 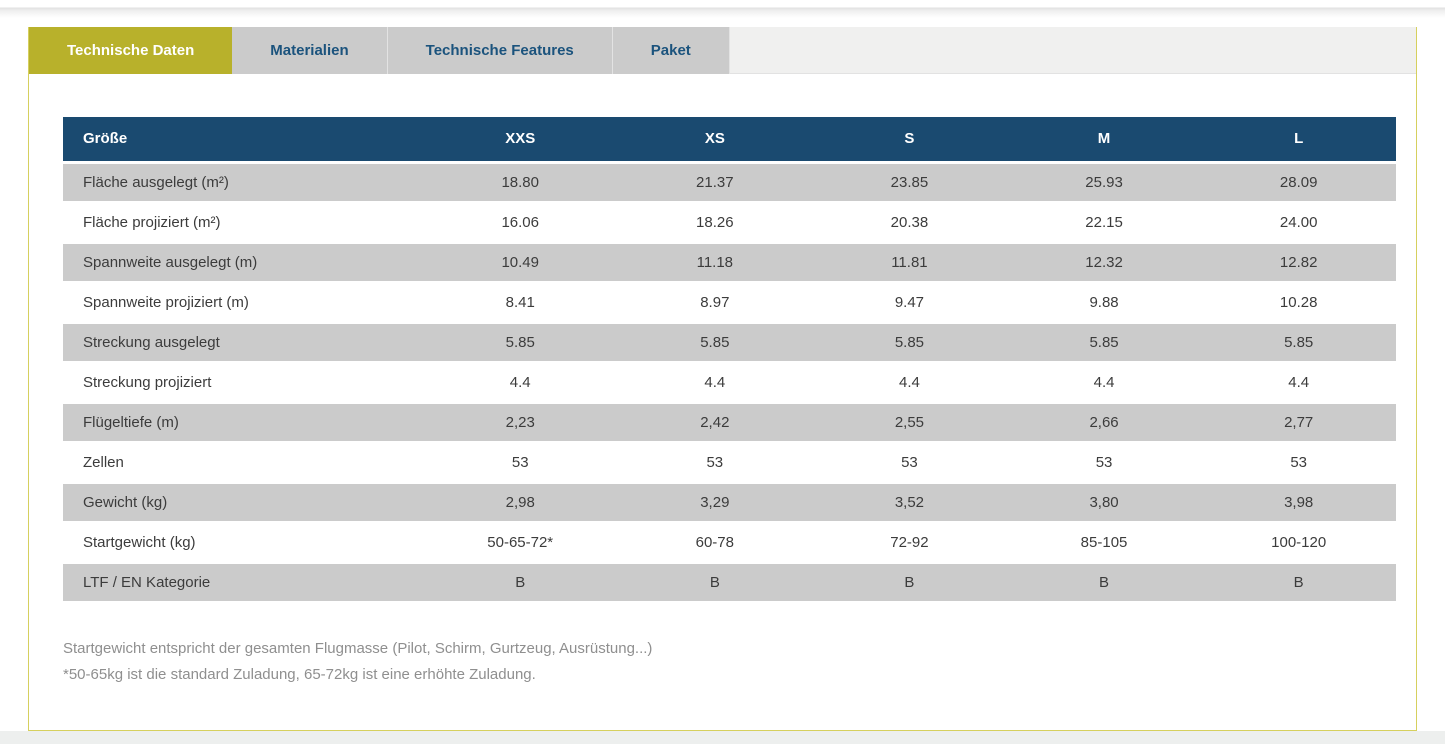 I want to click on cell-value: 25.93, so click(x=1104, y=183).